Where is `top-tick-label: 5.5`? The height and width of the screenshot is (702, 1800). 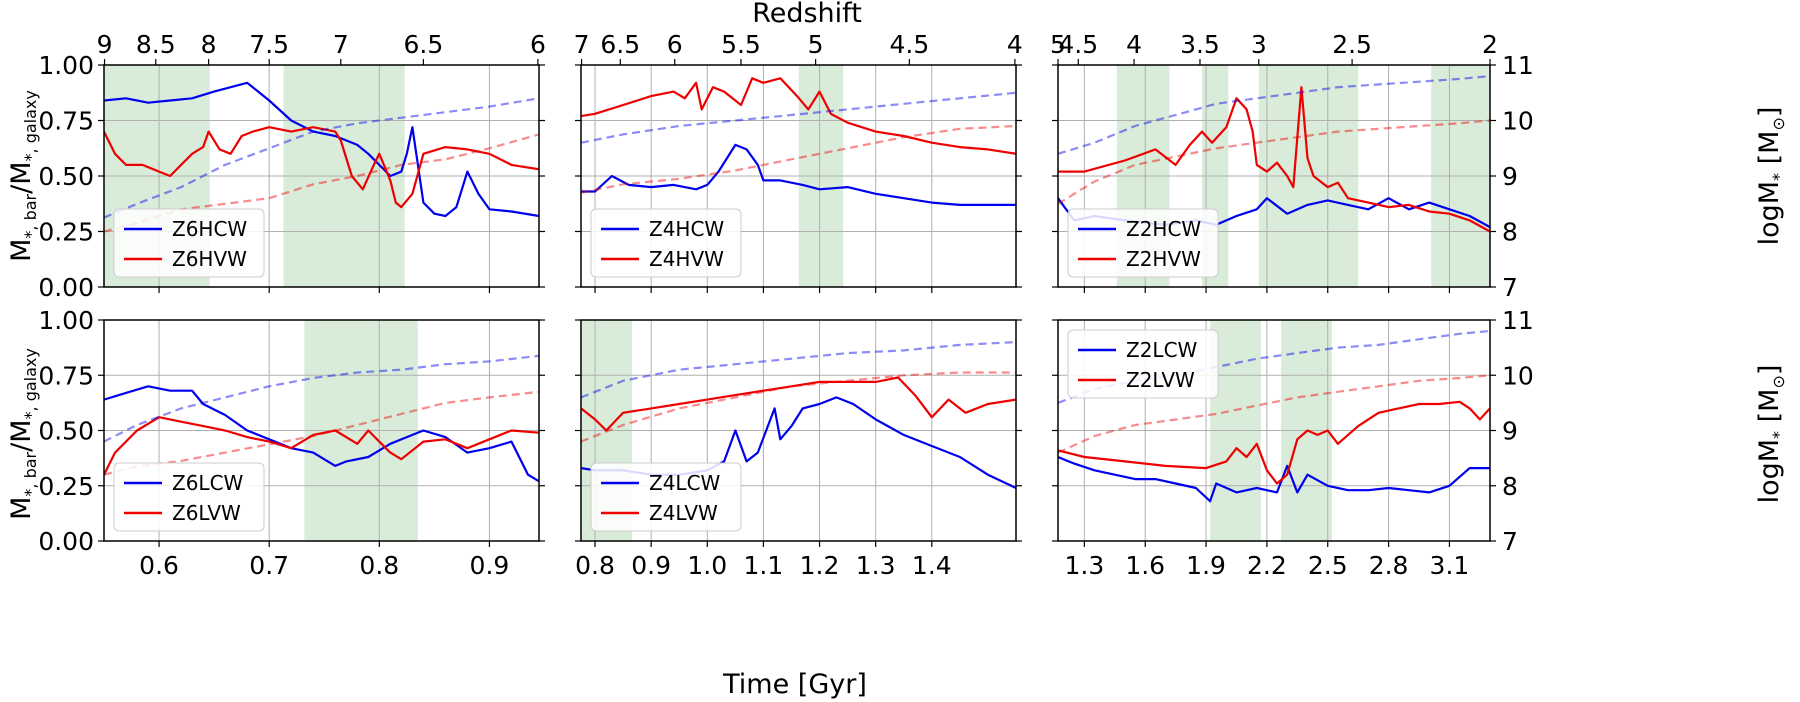 top-tick-label: 5.5 is located at coordinates (741, 44).